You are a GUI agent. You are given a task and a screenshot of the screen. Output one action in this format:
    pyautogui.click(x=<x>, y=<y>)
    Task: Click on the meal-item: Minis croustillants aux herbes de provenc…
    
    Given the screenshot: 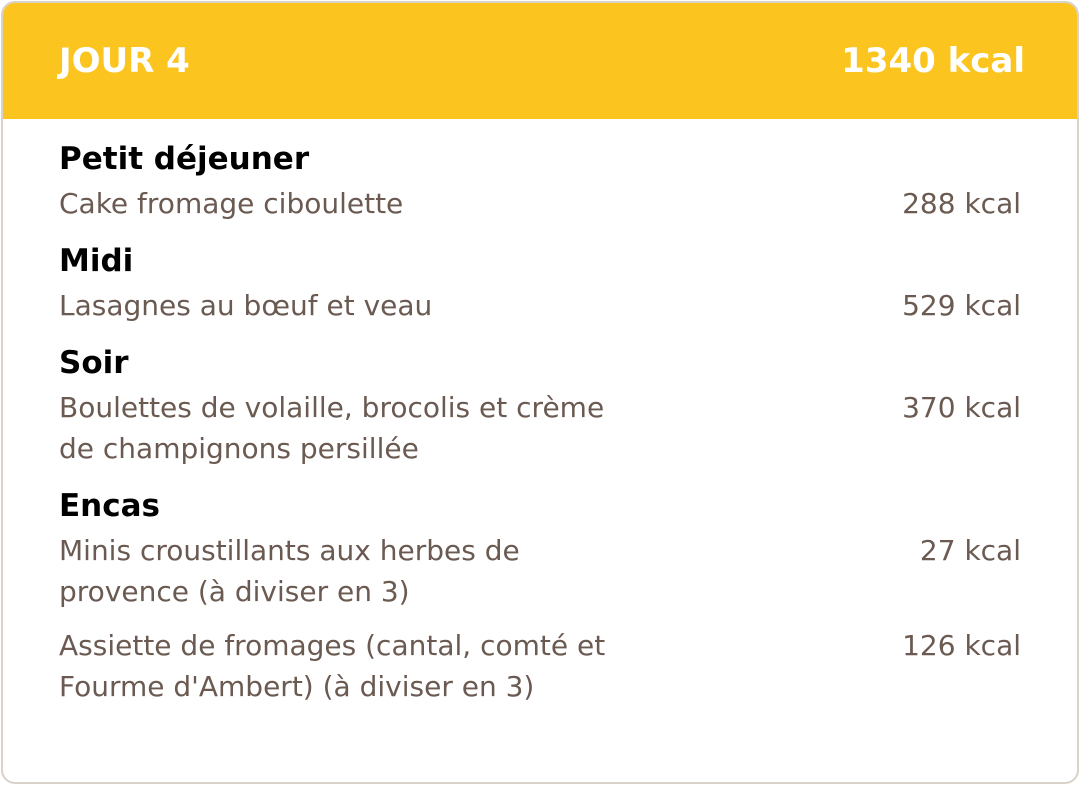 What is the action you would take?
    pyautogui.click(x=540, y=571)
    